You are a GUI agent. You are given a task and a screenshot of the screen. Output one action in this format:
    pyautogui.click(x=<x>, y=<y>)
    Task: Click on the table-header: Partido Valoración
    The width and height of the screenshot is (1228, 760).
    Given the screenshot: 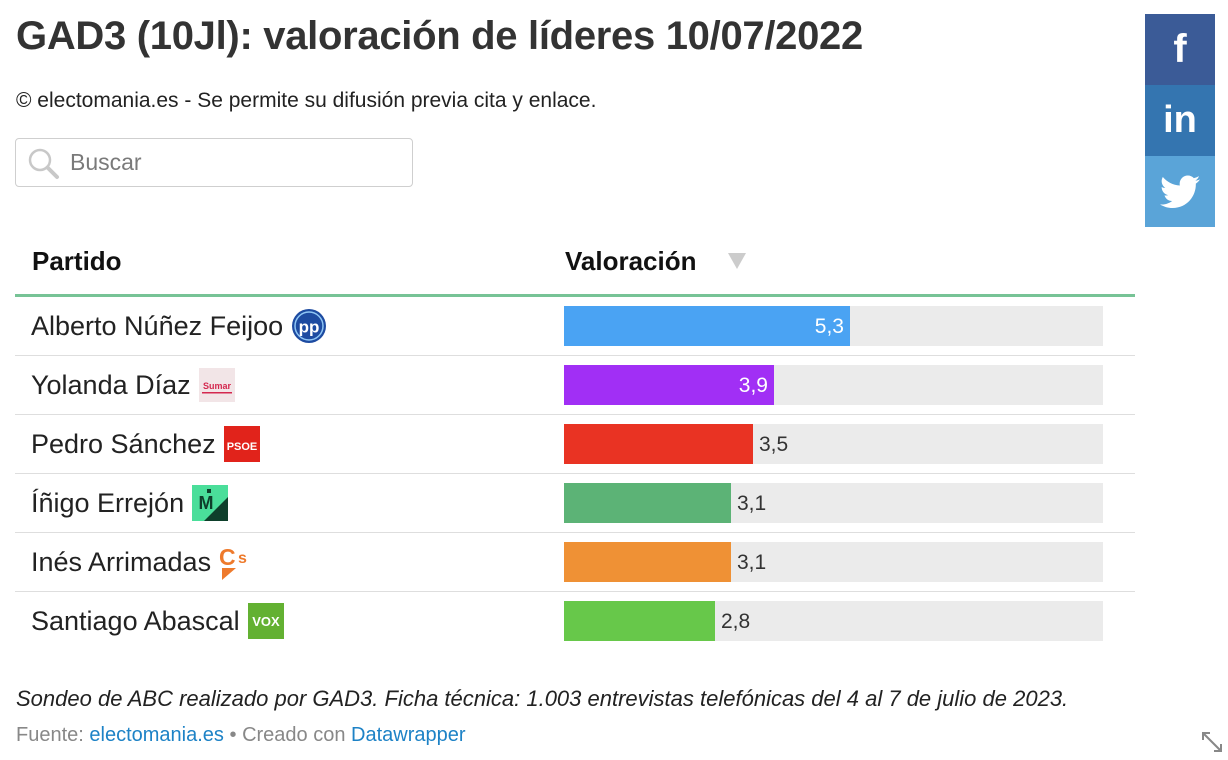 What is the action you would take?
    pyautogui.click(x=575, y=266)
    